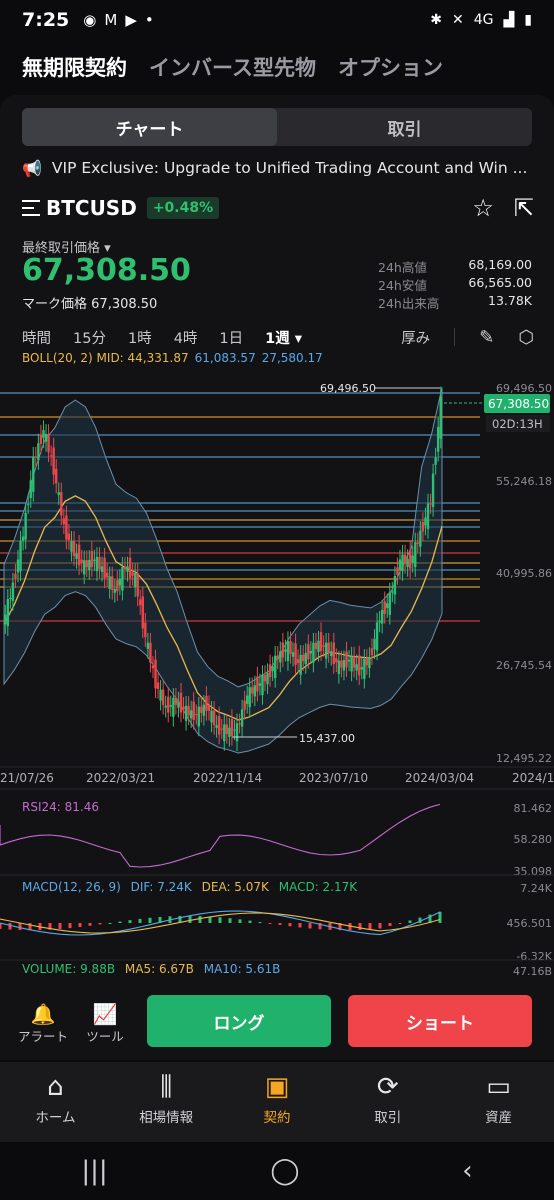  I want to click on back-icon: ‹, so click(467, 1171).